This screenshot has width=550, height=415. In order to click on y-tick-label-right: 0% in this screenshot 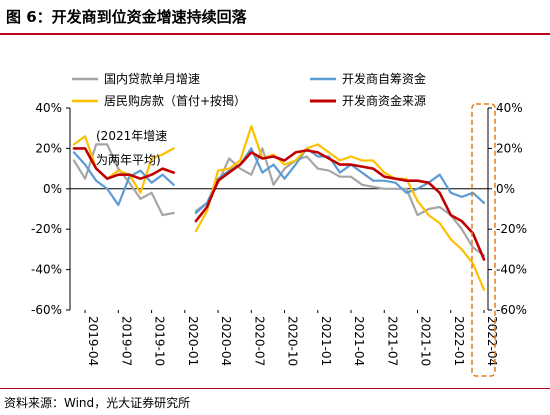, I will do `click(505, 189)`.